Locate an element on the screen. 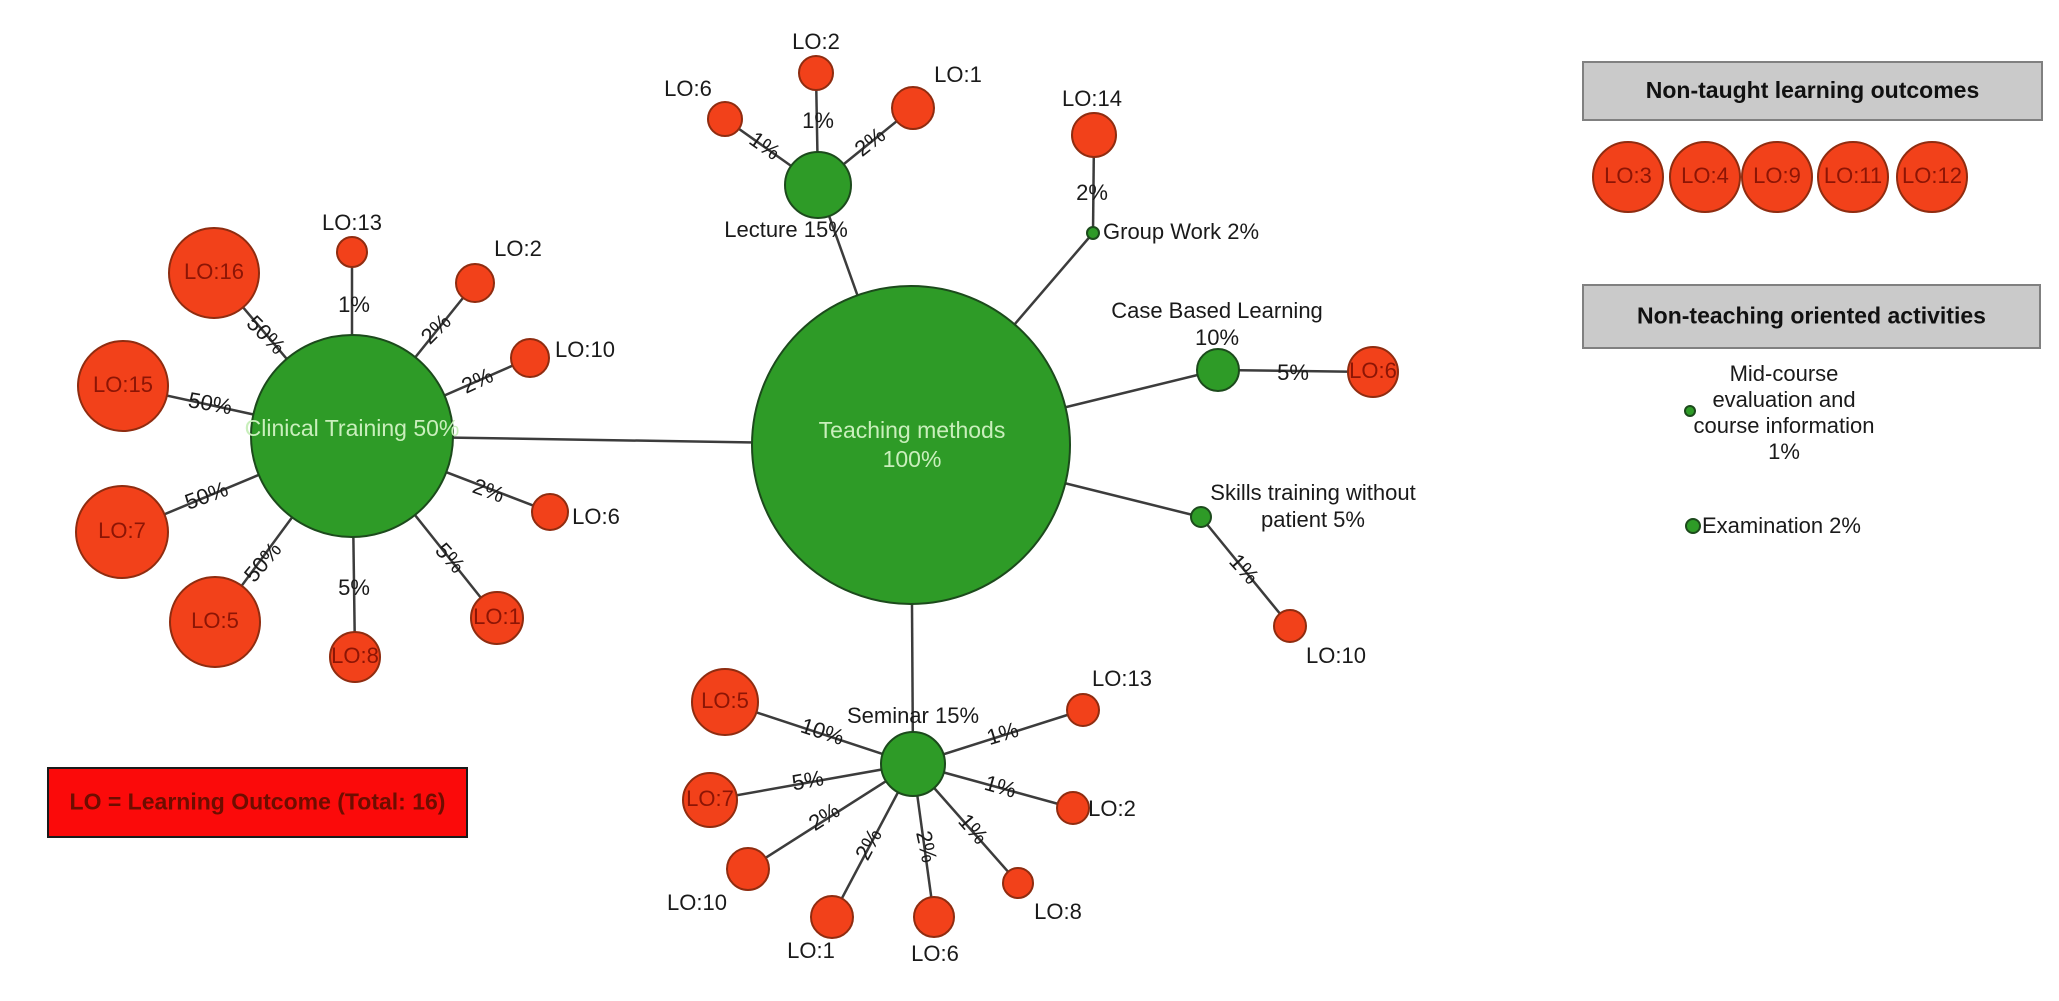 Image resolution: width=2059 pixels, height=1001 pixels. node-clinical-lo16 is located at coordinates (214, 273).